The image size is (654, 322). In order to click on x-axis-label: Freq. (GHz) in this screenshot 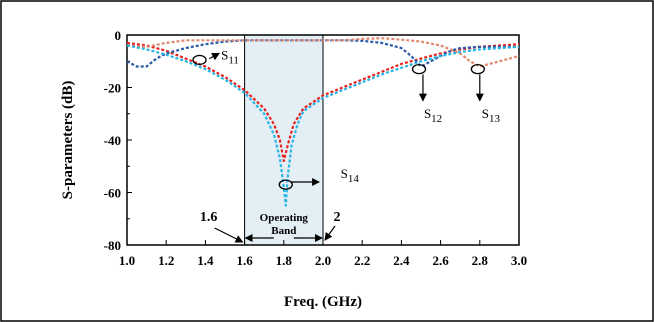, I will do `click(323, 302)`.